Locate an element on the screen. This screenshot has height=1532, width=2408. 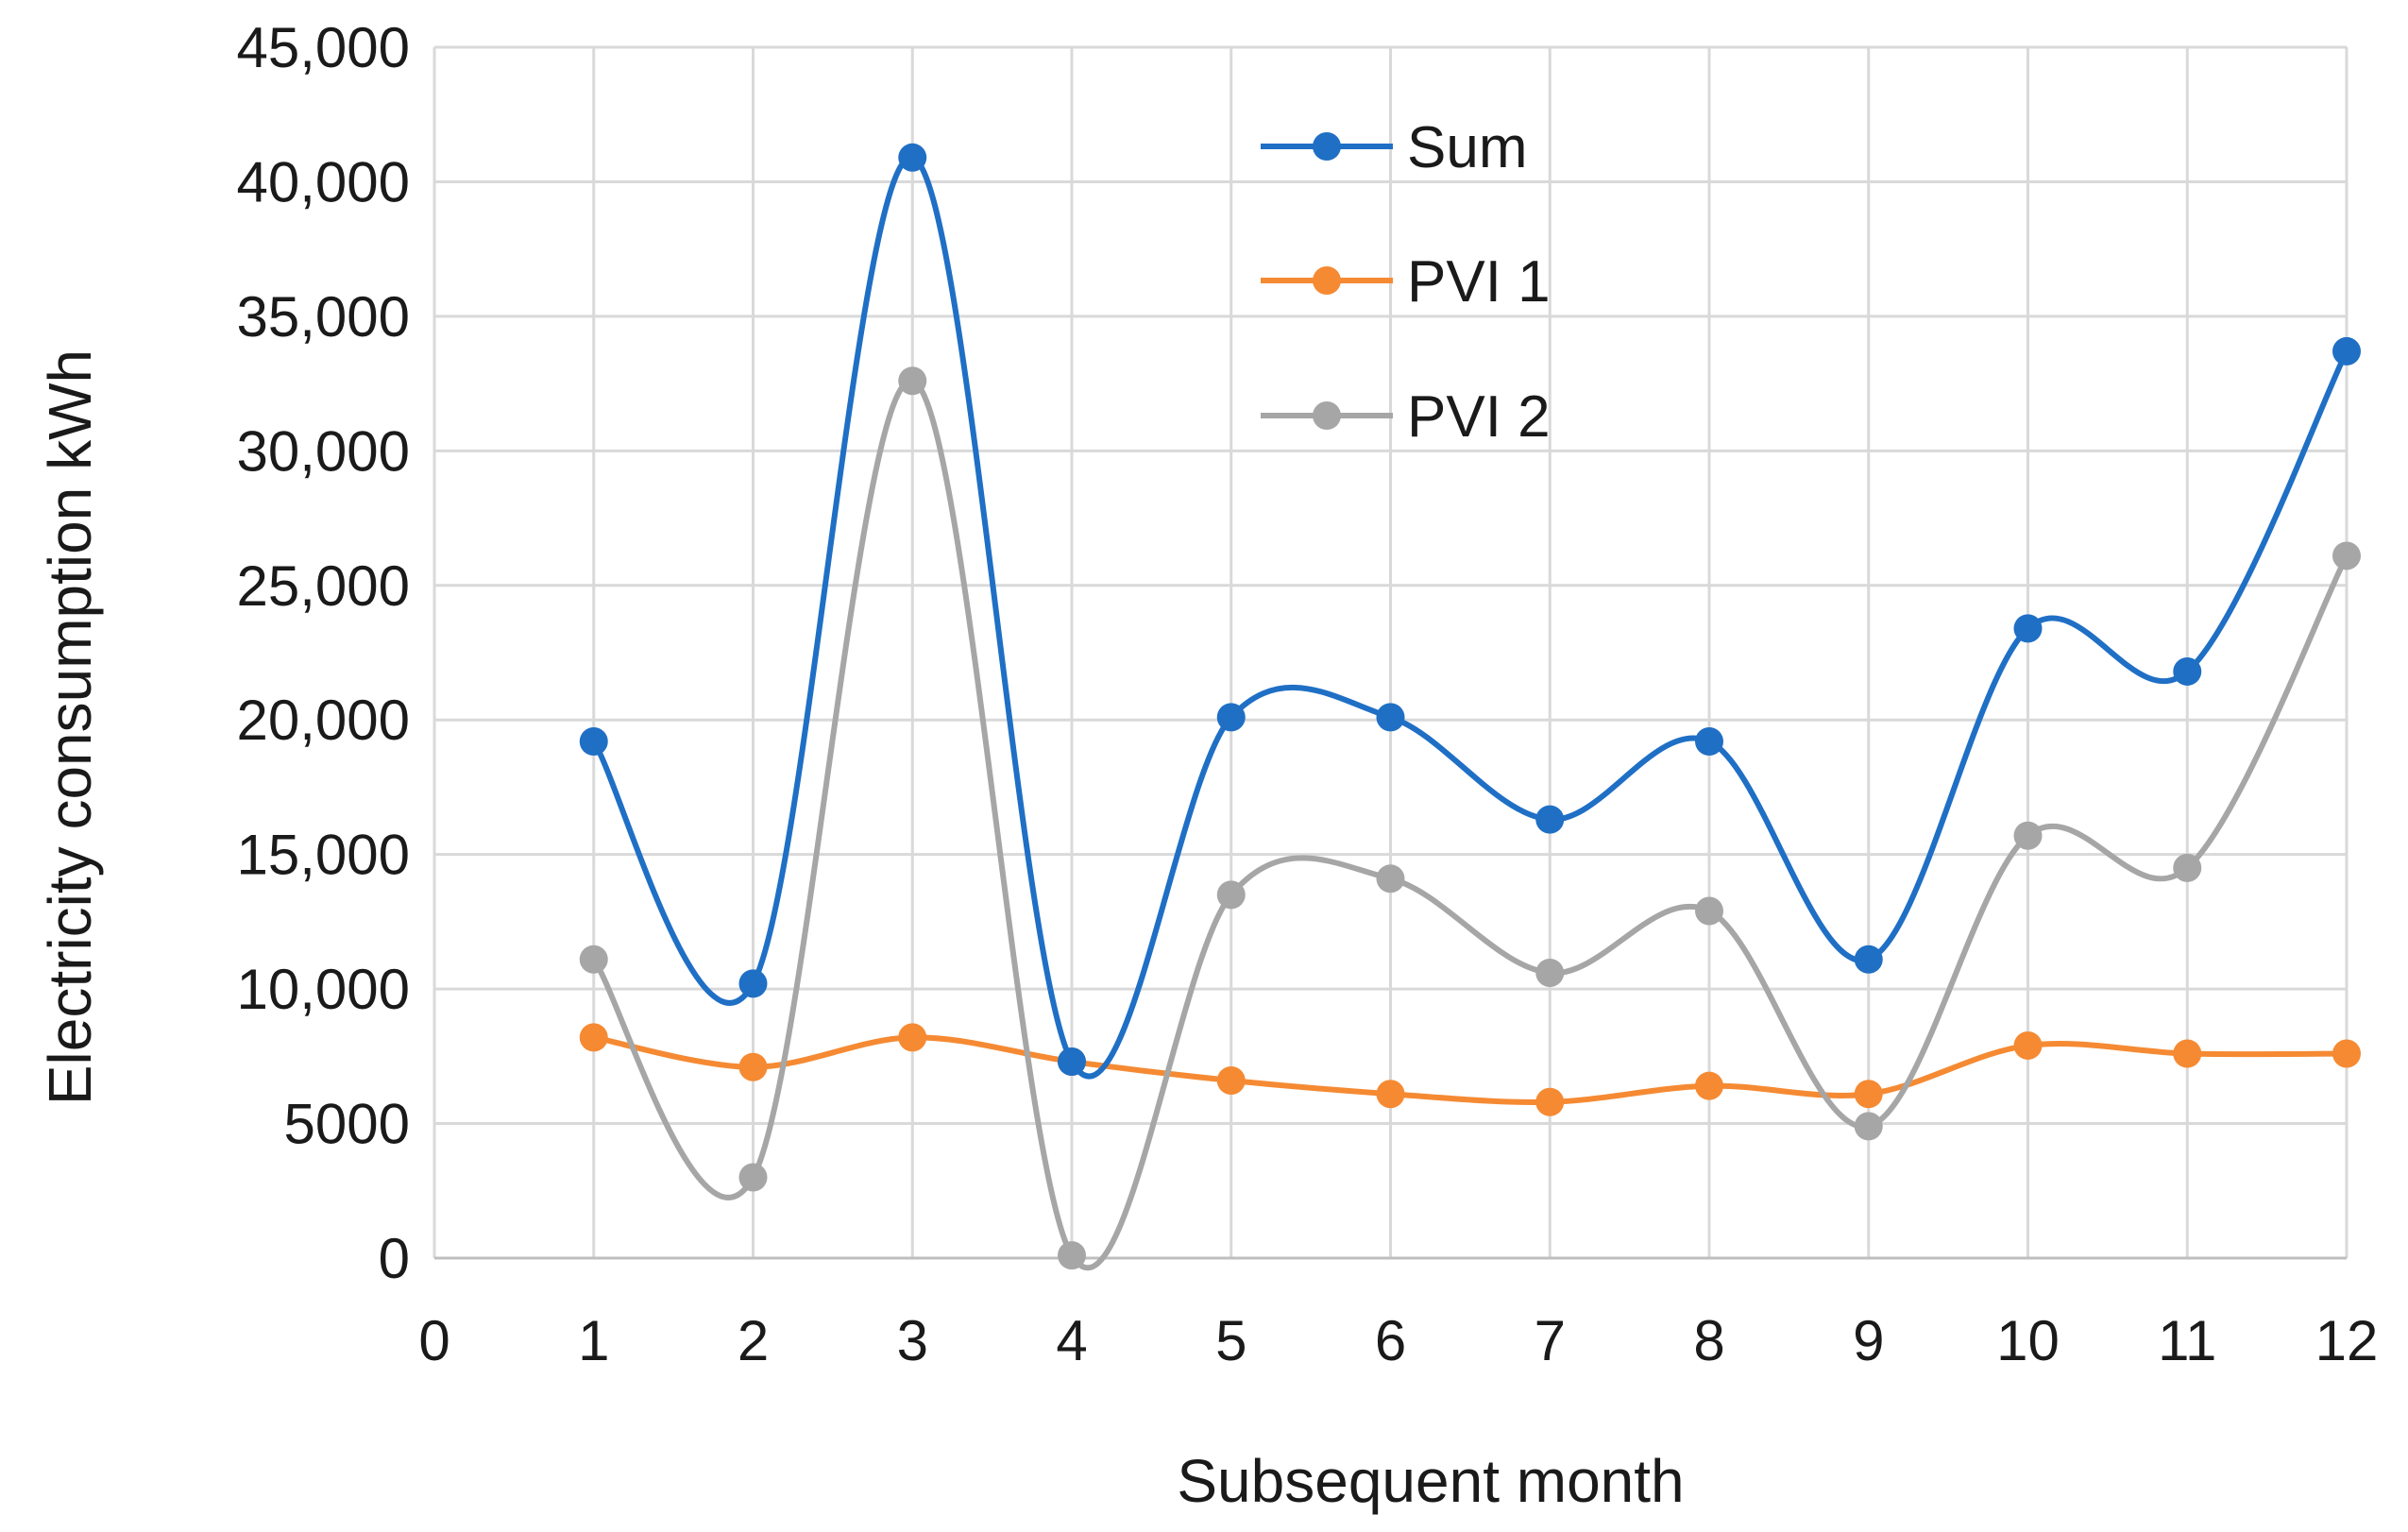
legend: Sum PVI 1 PVI 2 is located at coordinates (1406, 282).